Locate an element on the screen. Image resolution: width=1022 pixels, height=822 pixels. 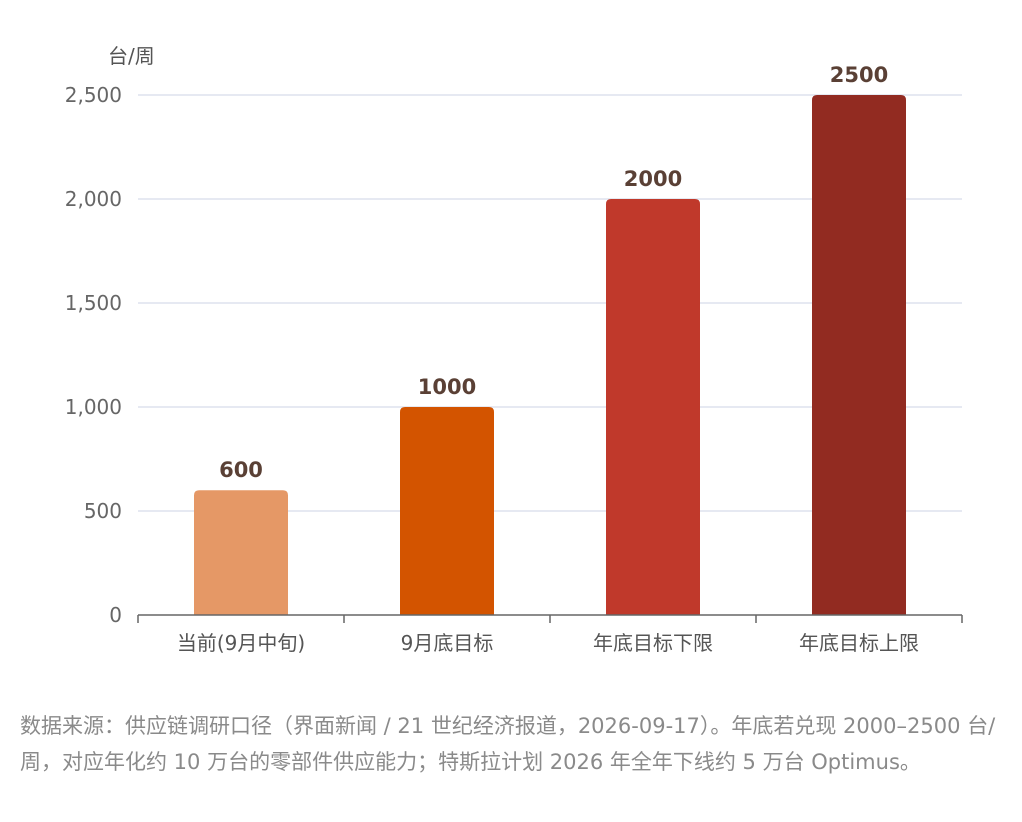
y-tick-label: 2,000 is located at coordinates (93, 199).